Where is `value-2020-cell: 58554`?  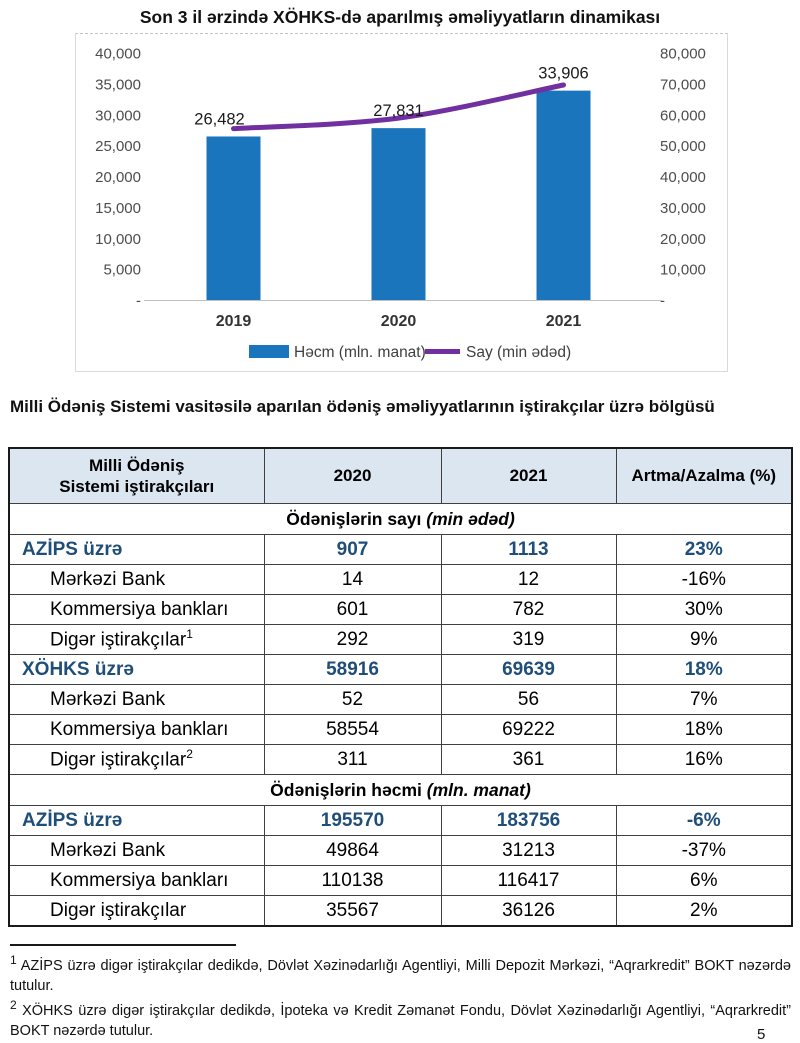 value-2020-cell: 58554 is located at coordinates (352, 729).